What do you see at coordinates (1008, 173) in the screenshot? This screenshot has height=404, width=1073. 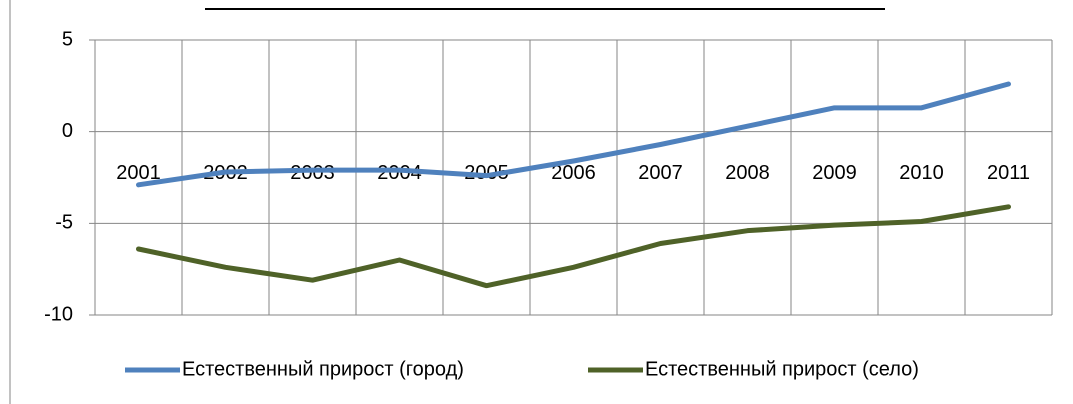 I see `x-tick-label: 2011` at bounding box center [1008, 173].